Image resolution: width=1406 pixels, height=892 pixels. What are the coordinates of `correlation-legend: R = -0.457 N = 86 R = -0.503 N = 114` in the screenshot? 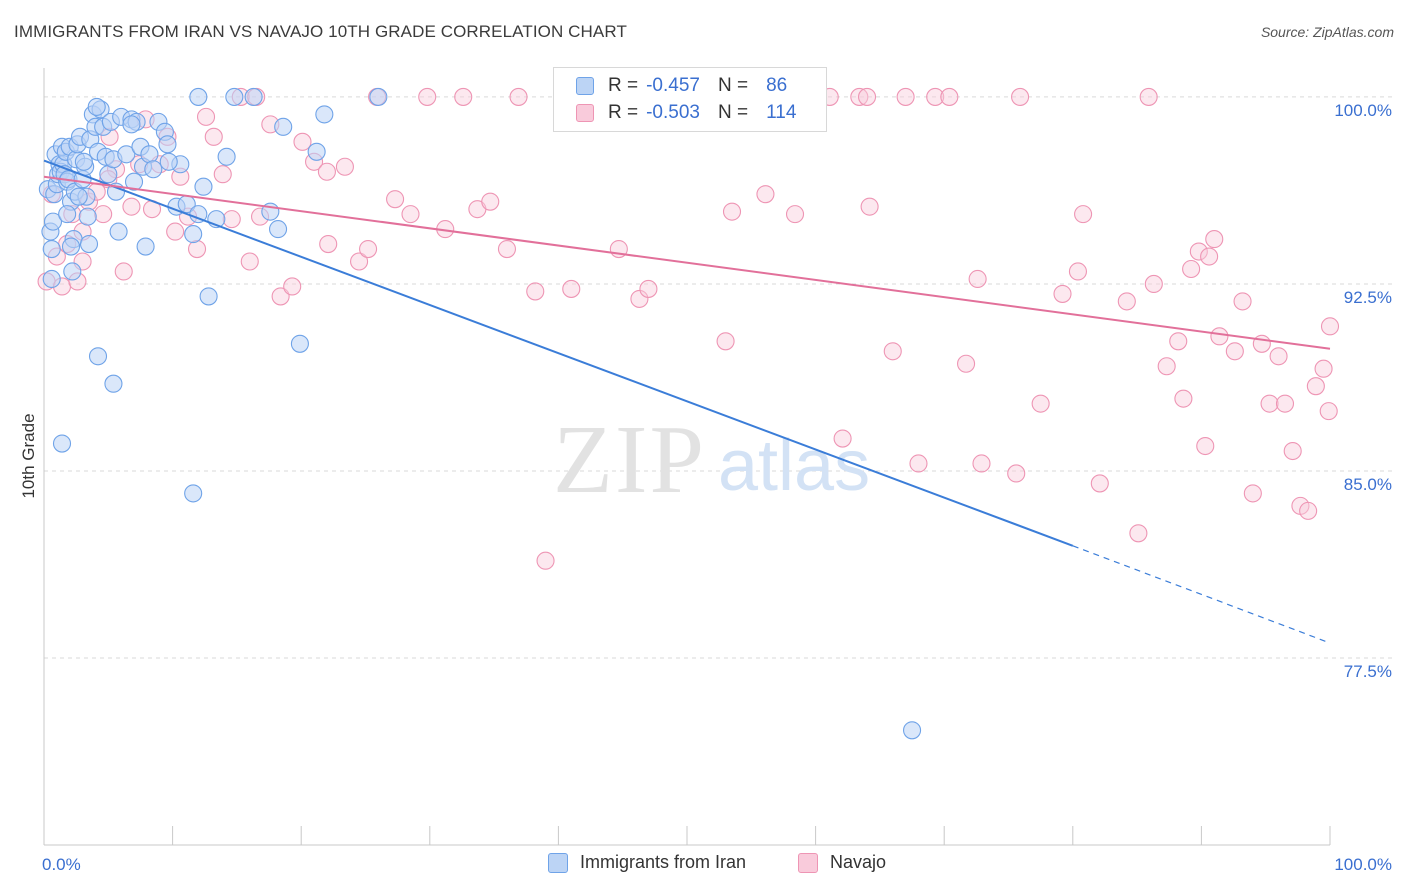 It's located at (690, 99).